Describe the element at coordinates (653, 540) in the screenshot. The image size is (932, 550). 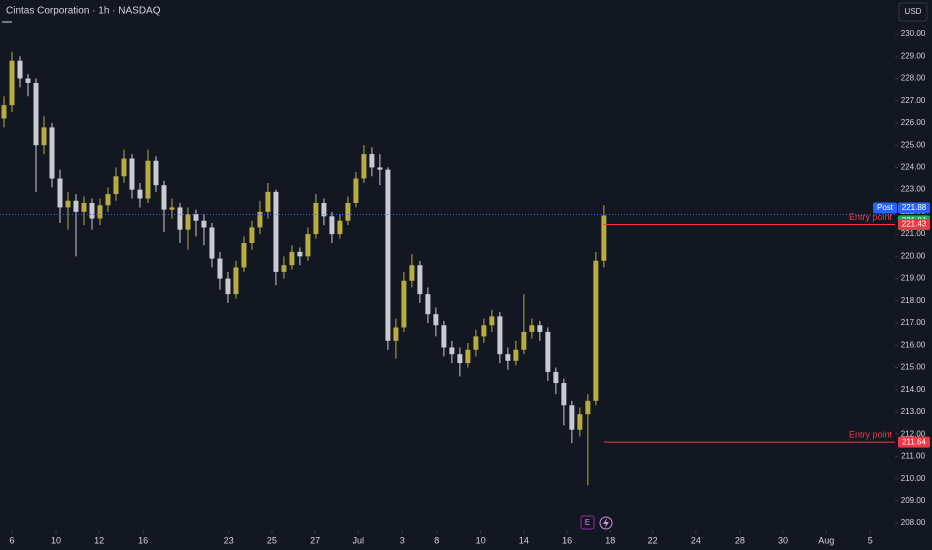
I see `x-tick-label: 22` at that location.